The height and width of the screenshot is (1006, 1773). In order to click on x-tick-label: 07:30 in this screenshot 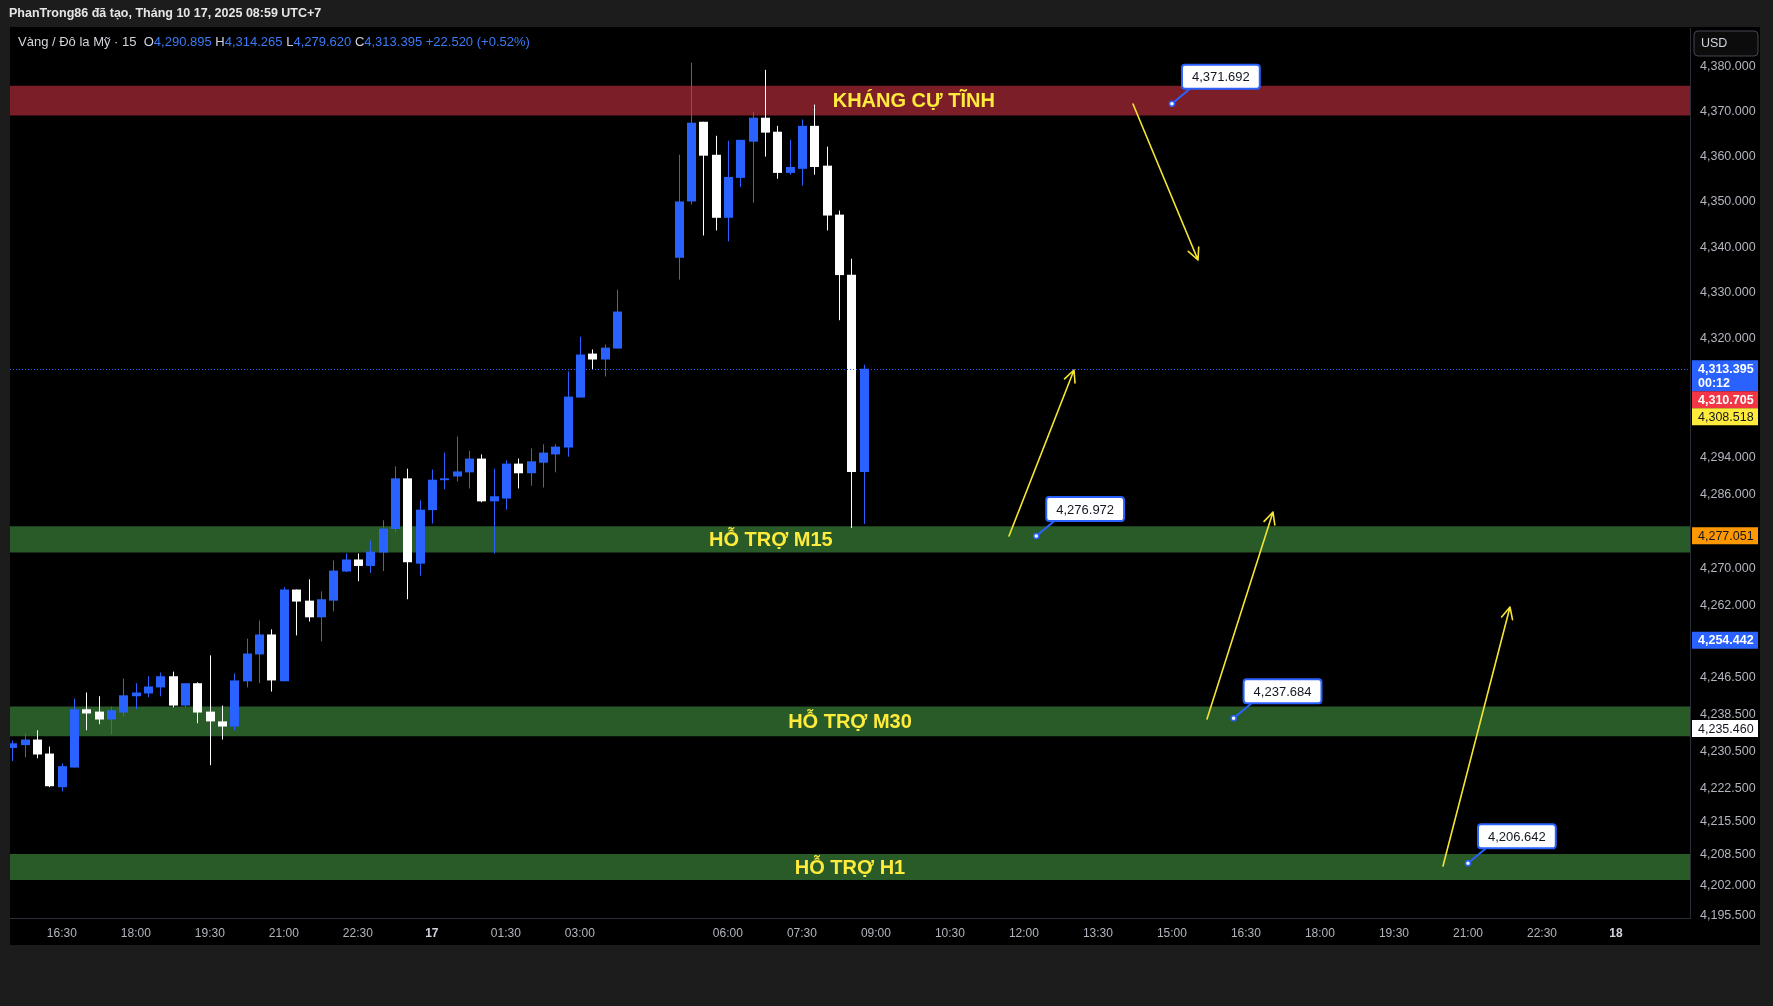, I will do `click(802, 932)`.